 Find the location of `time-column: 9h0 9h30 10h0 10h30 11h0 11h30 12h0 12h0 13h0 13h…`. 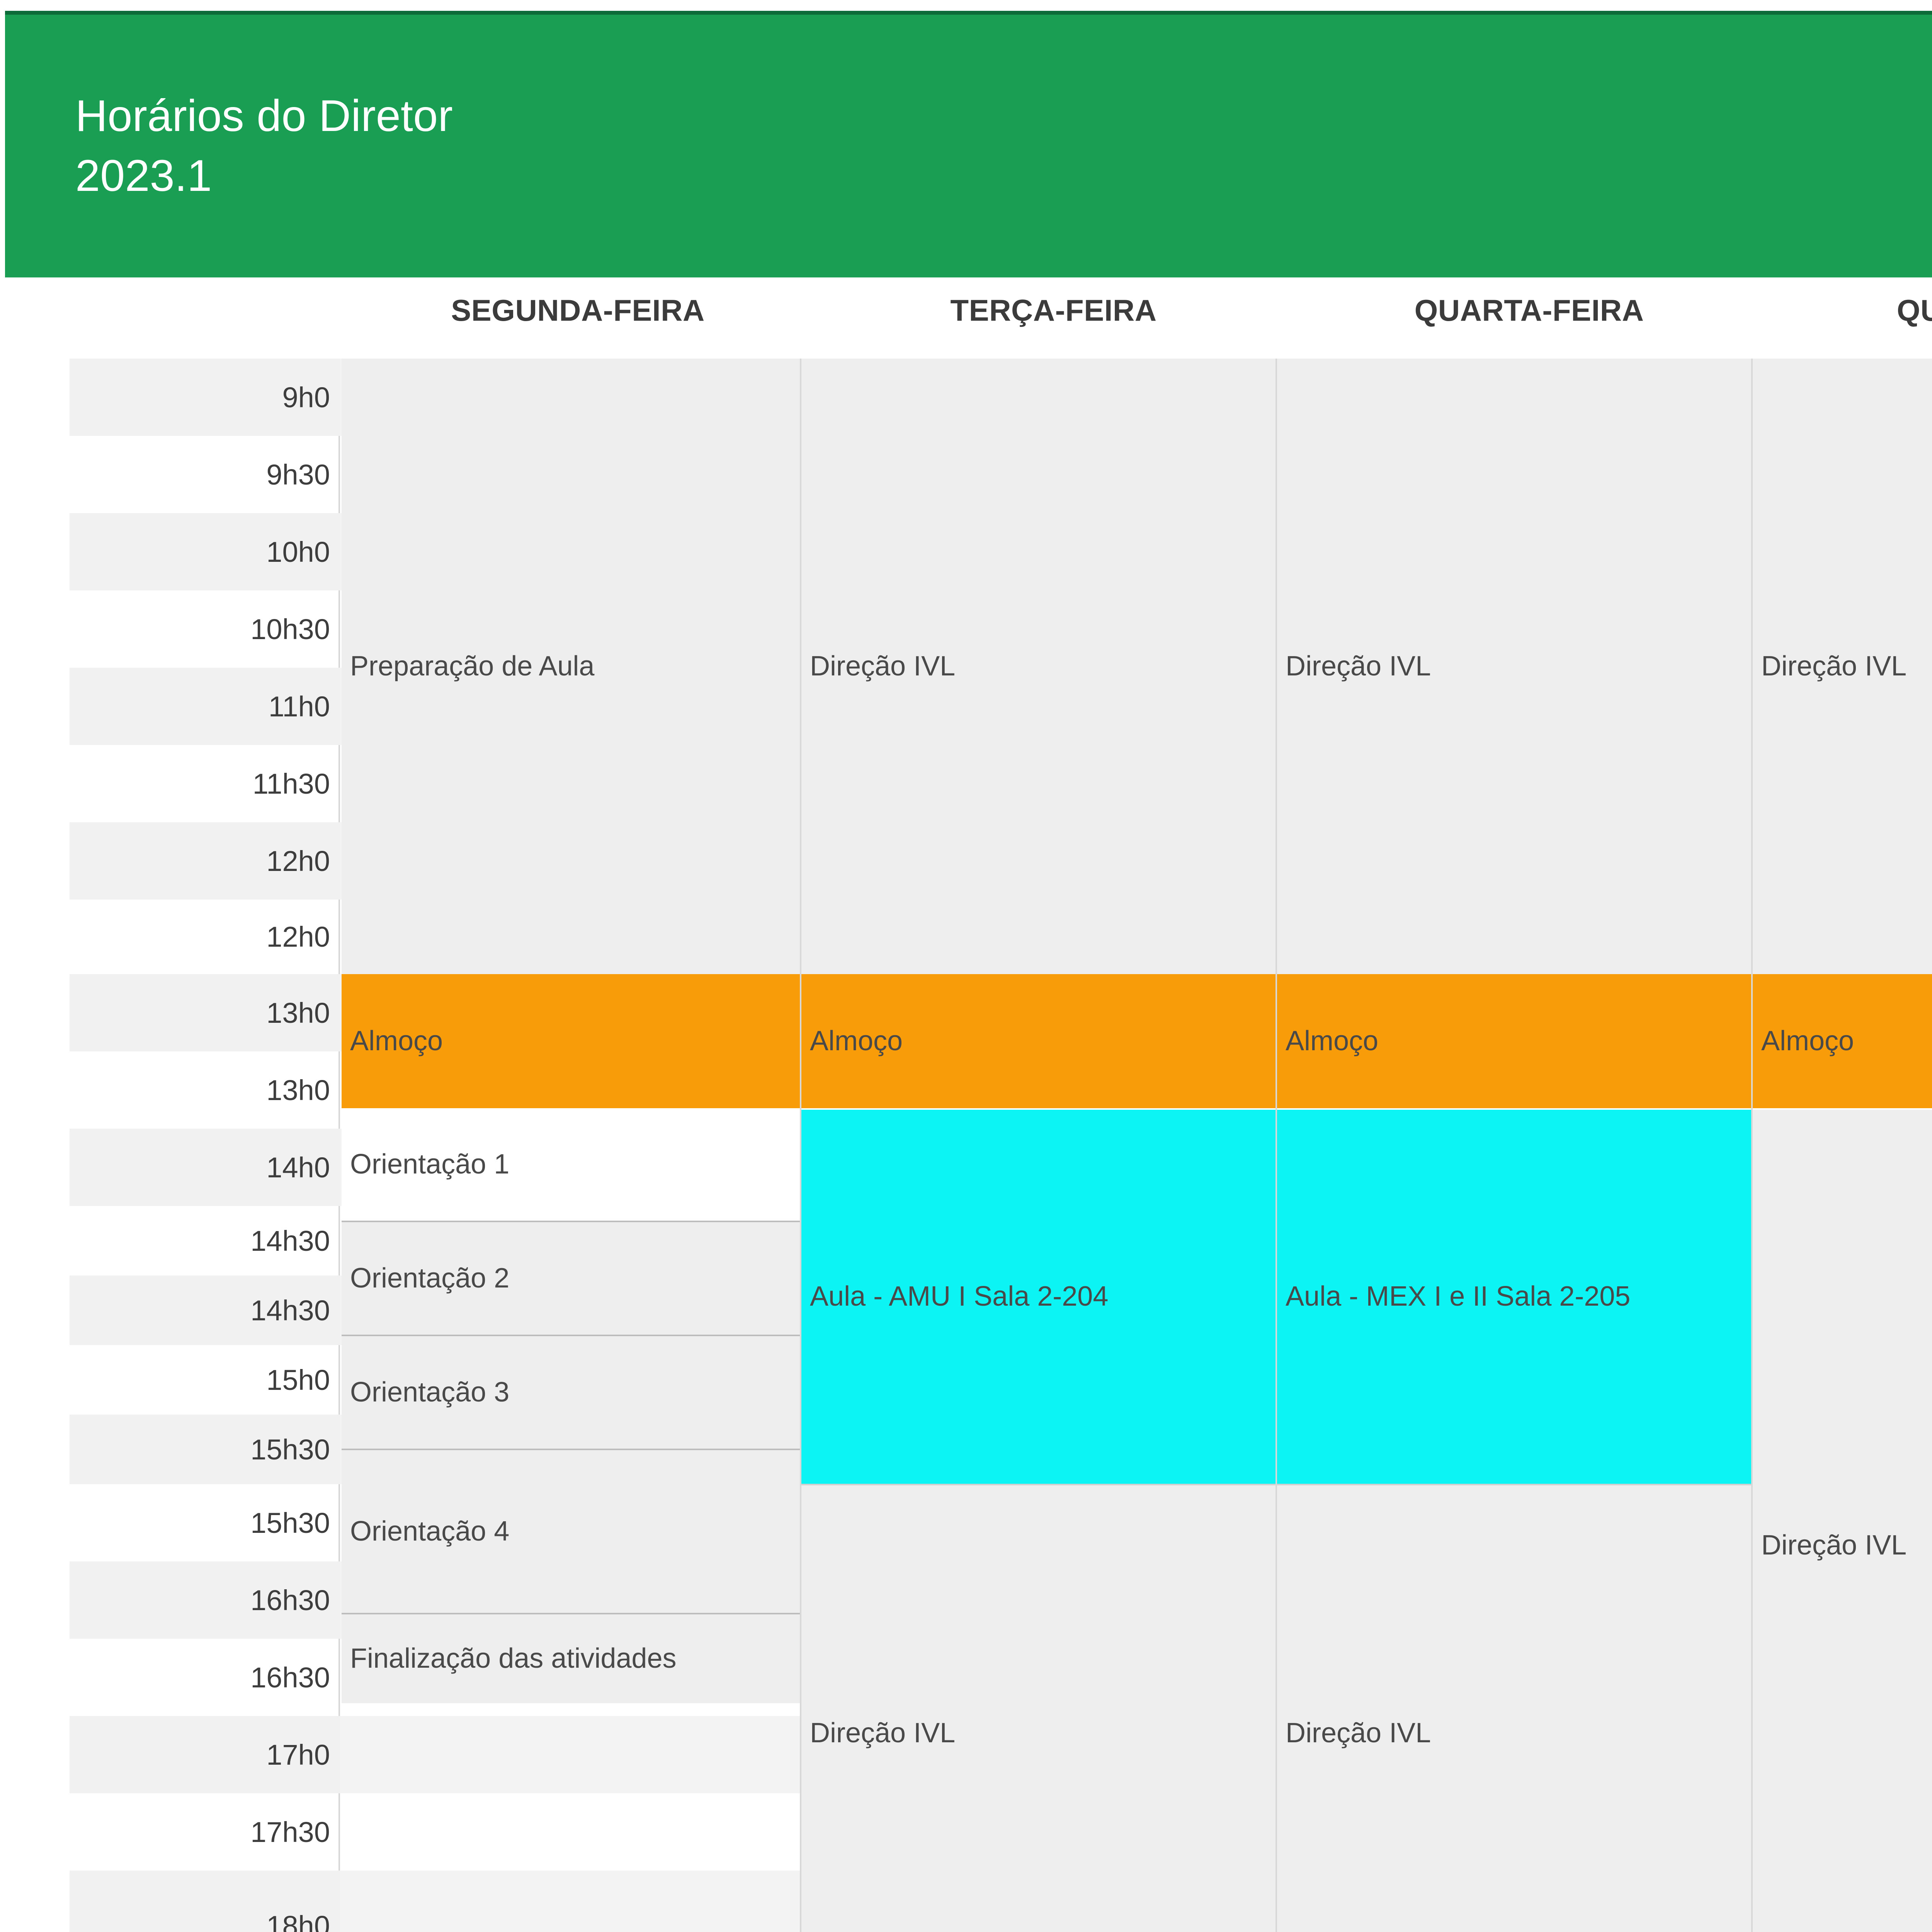

time-column: 9h0 9h30 10h0 10h30 11h0 11h30 12h0 12h0 13h0 13h… is located at coordinates (205, 1145).